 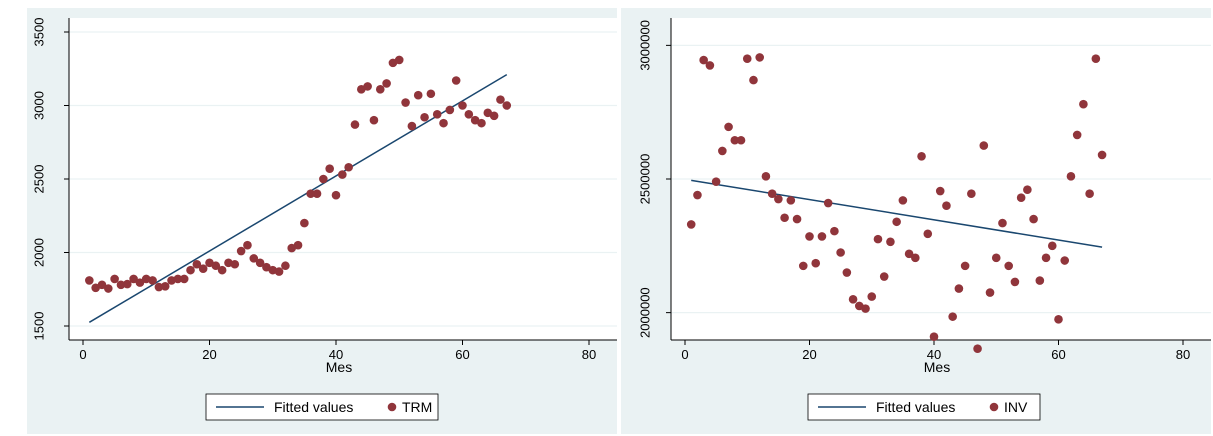 What do you see at coordinates (38, 105) in the screenshot?
I see `y-tick-label: 3000` at bounding box center [38, 105].